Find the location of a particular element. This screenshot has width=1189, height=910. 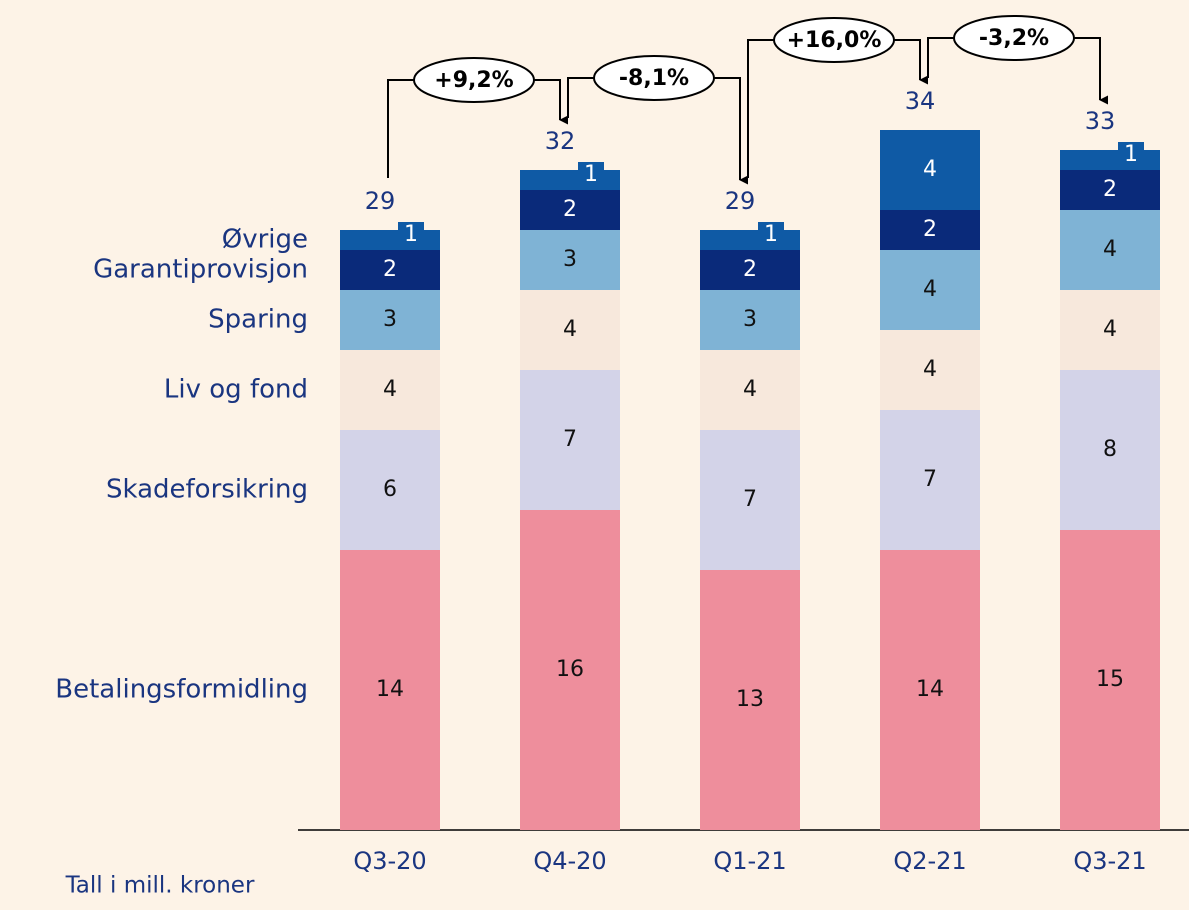

legend-label: Betalingsformidling is located at coordinates (181, 690).